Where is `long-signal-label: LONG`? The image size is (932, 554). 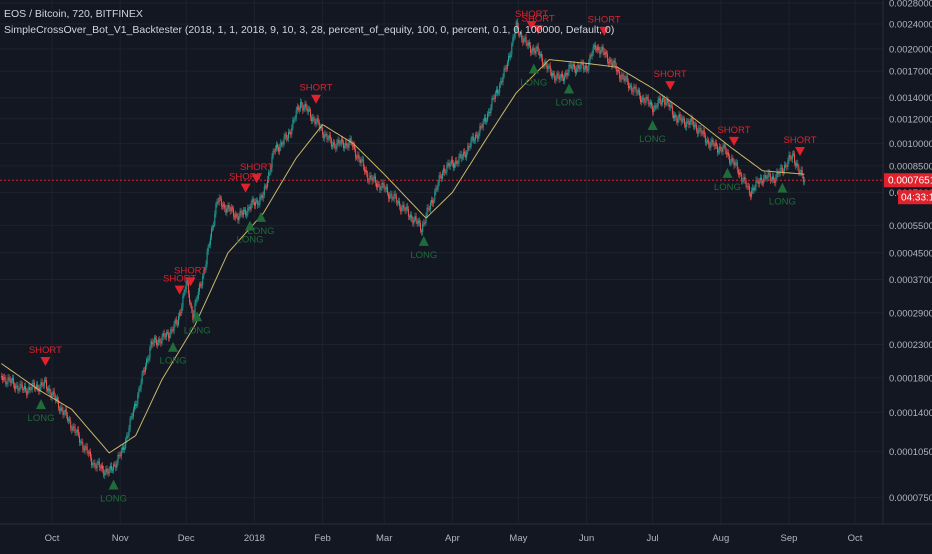
long-signal-label: LONG is located at coordinates (113, 498).